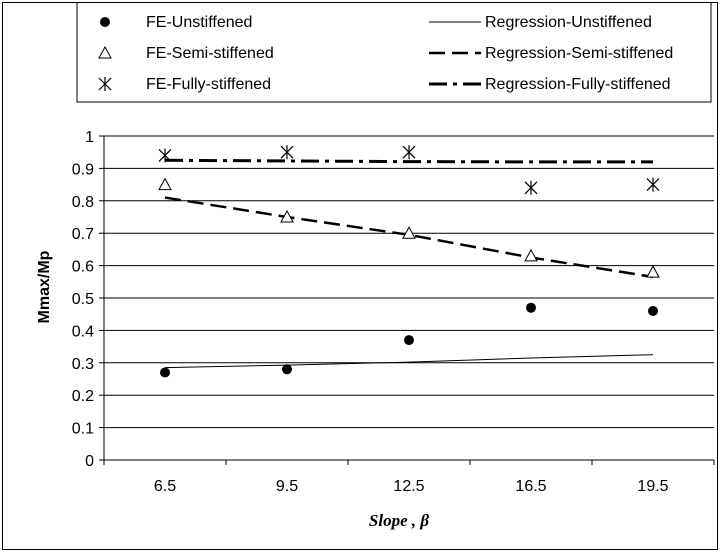 This screenshot has width=721, height=554. Describe the element at coordinates (44, 286) in the screenshot. I see `y-axis-label: Mmax/Mp` at that location.